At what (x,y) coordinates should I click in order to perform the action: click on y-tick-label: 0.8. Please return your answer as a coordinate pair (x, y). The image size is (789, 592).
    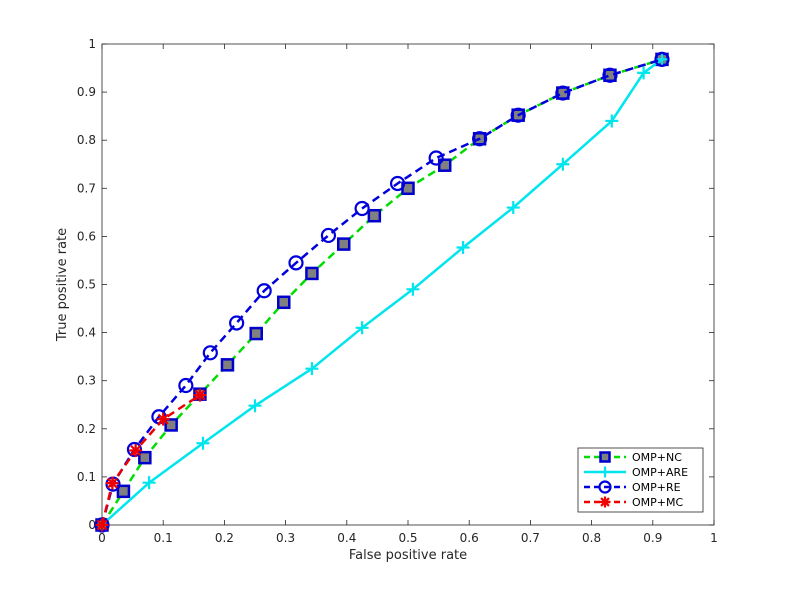
    Looking at the image, I should click on (86, 140).